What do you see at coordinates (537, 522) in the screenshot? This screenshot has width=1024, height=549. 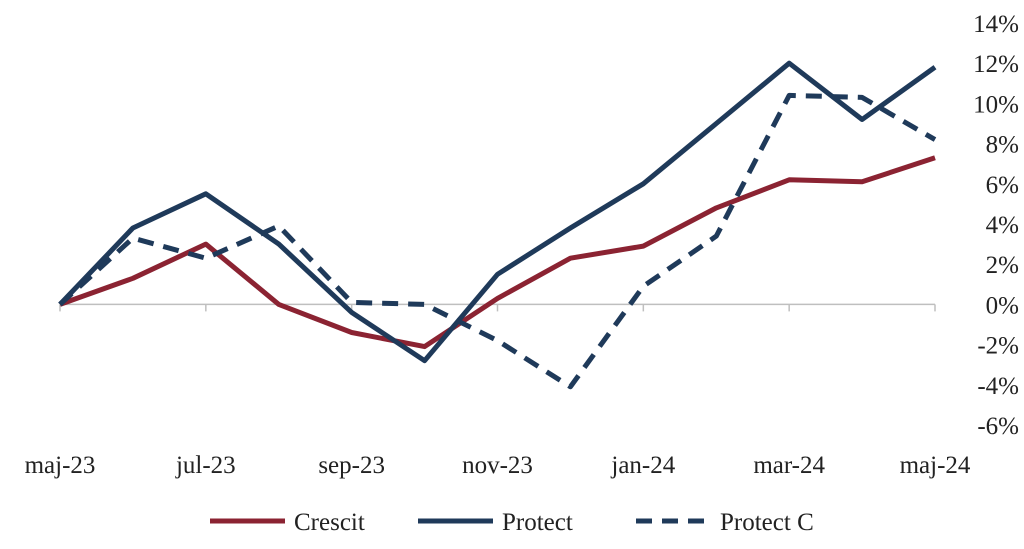 I see `legend-label: Protect` at bounding box center [537, 522].